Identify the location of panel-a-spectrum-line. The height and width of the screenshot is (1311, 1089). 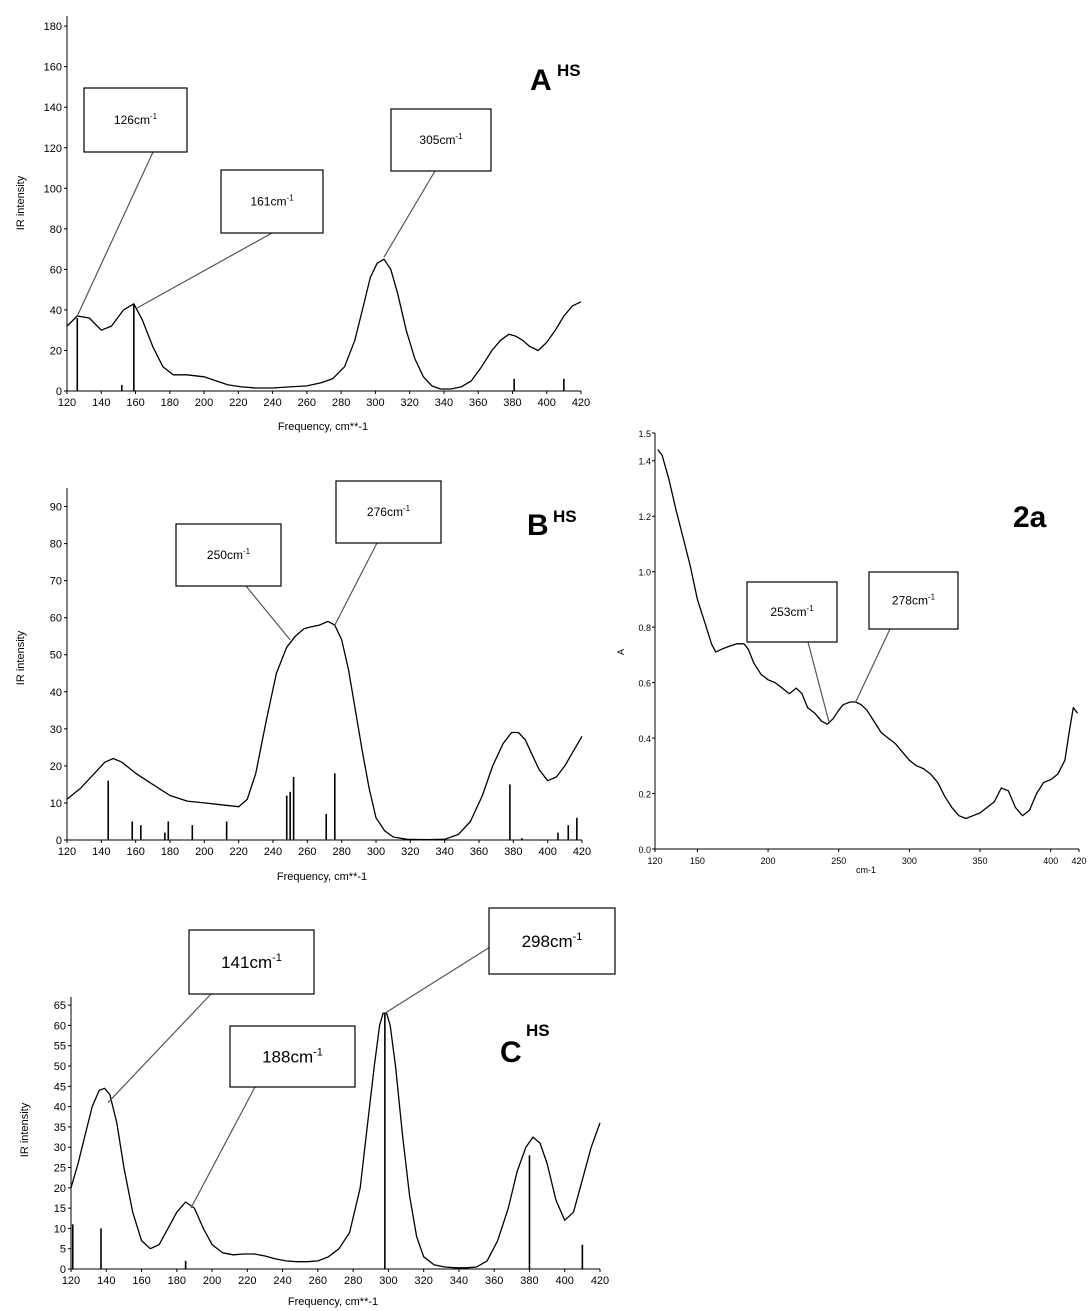
(324, 324).